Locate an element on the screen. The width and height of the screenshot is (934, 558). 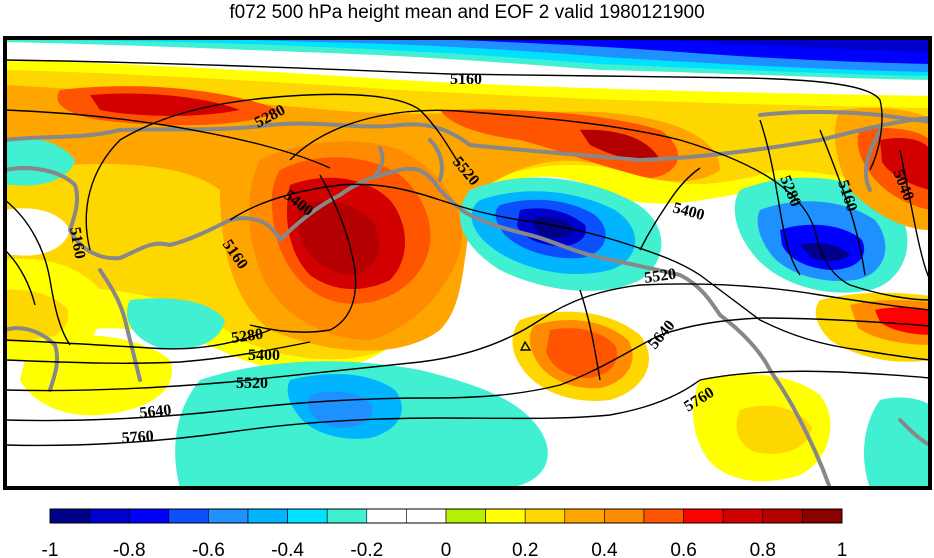
contour-label: 5400 is located at coordinates (264, 355).